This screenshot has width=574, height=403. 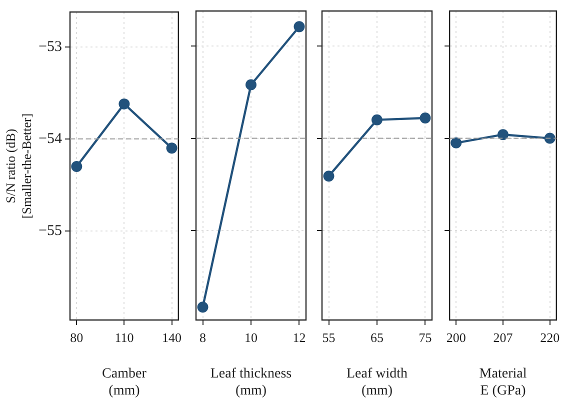 I want to click on x-axis-title: Material E (GPa), so click(x=503, y=382).